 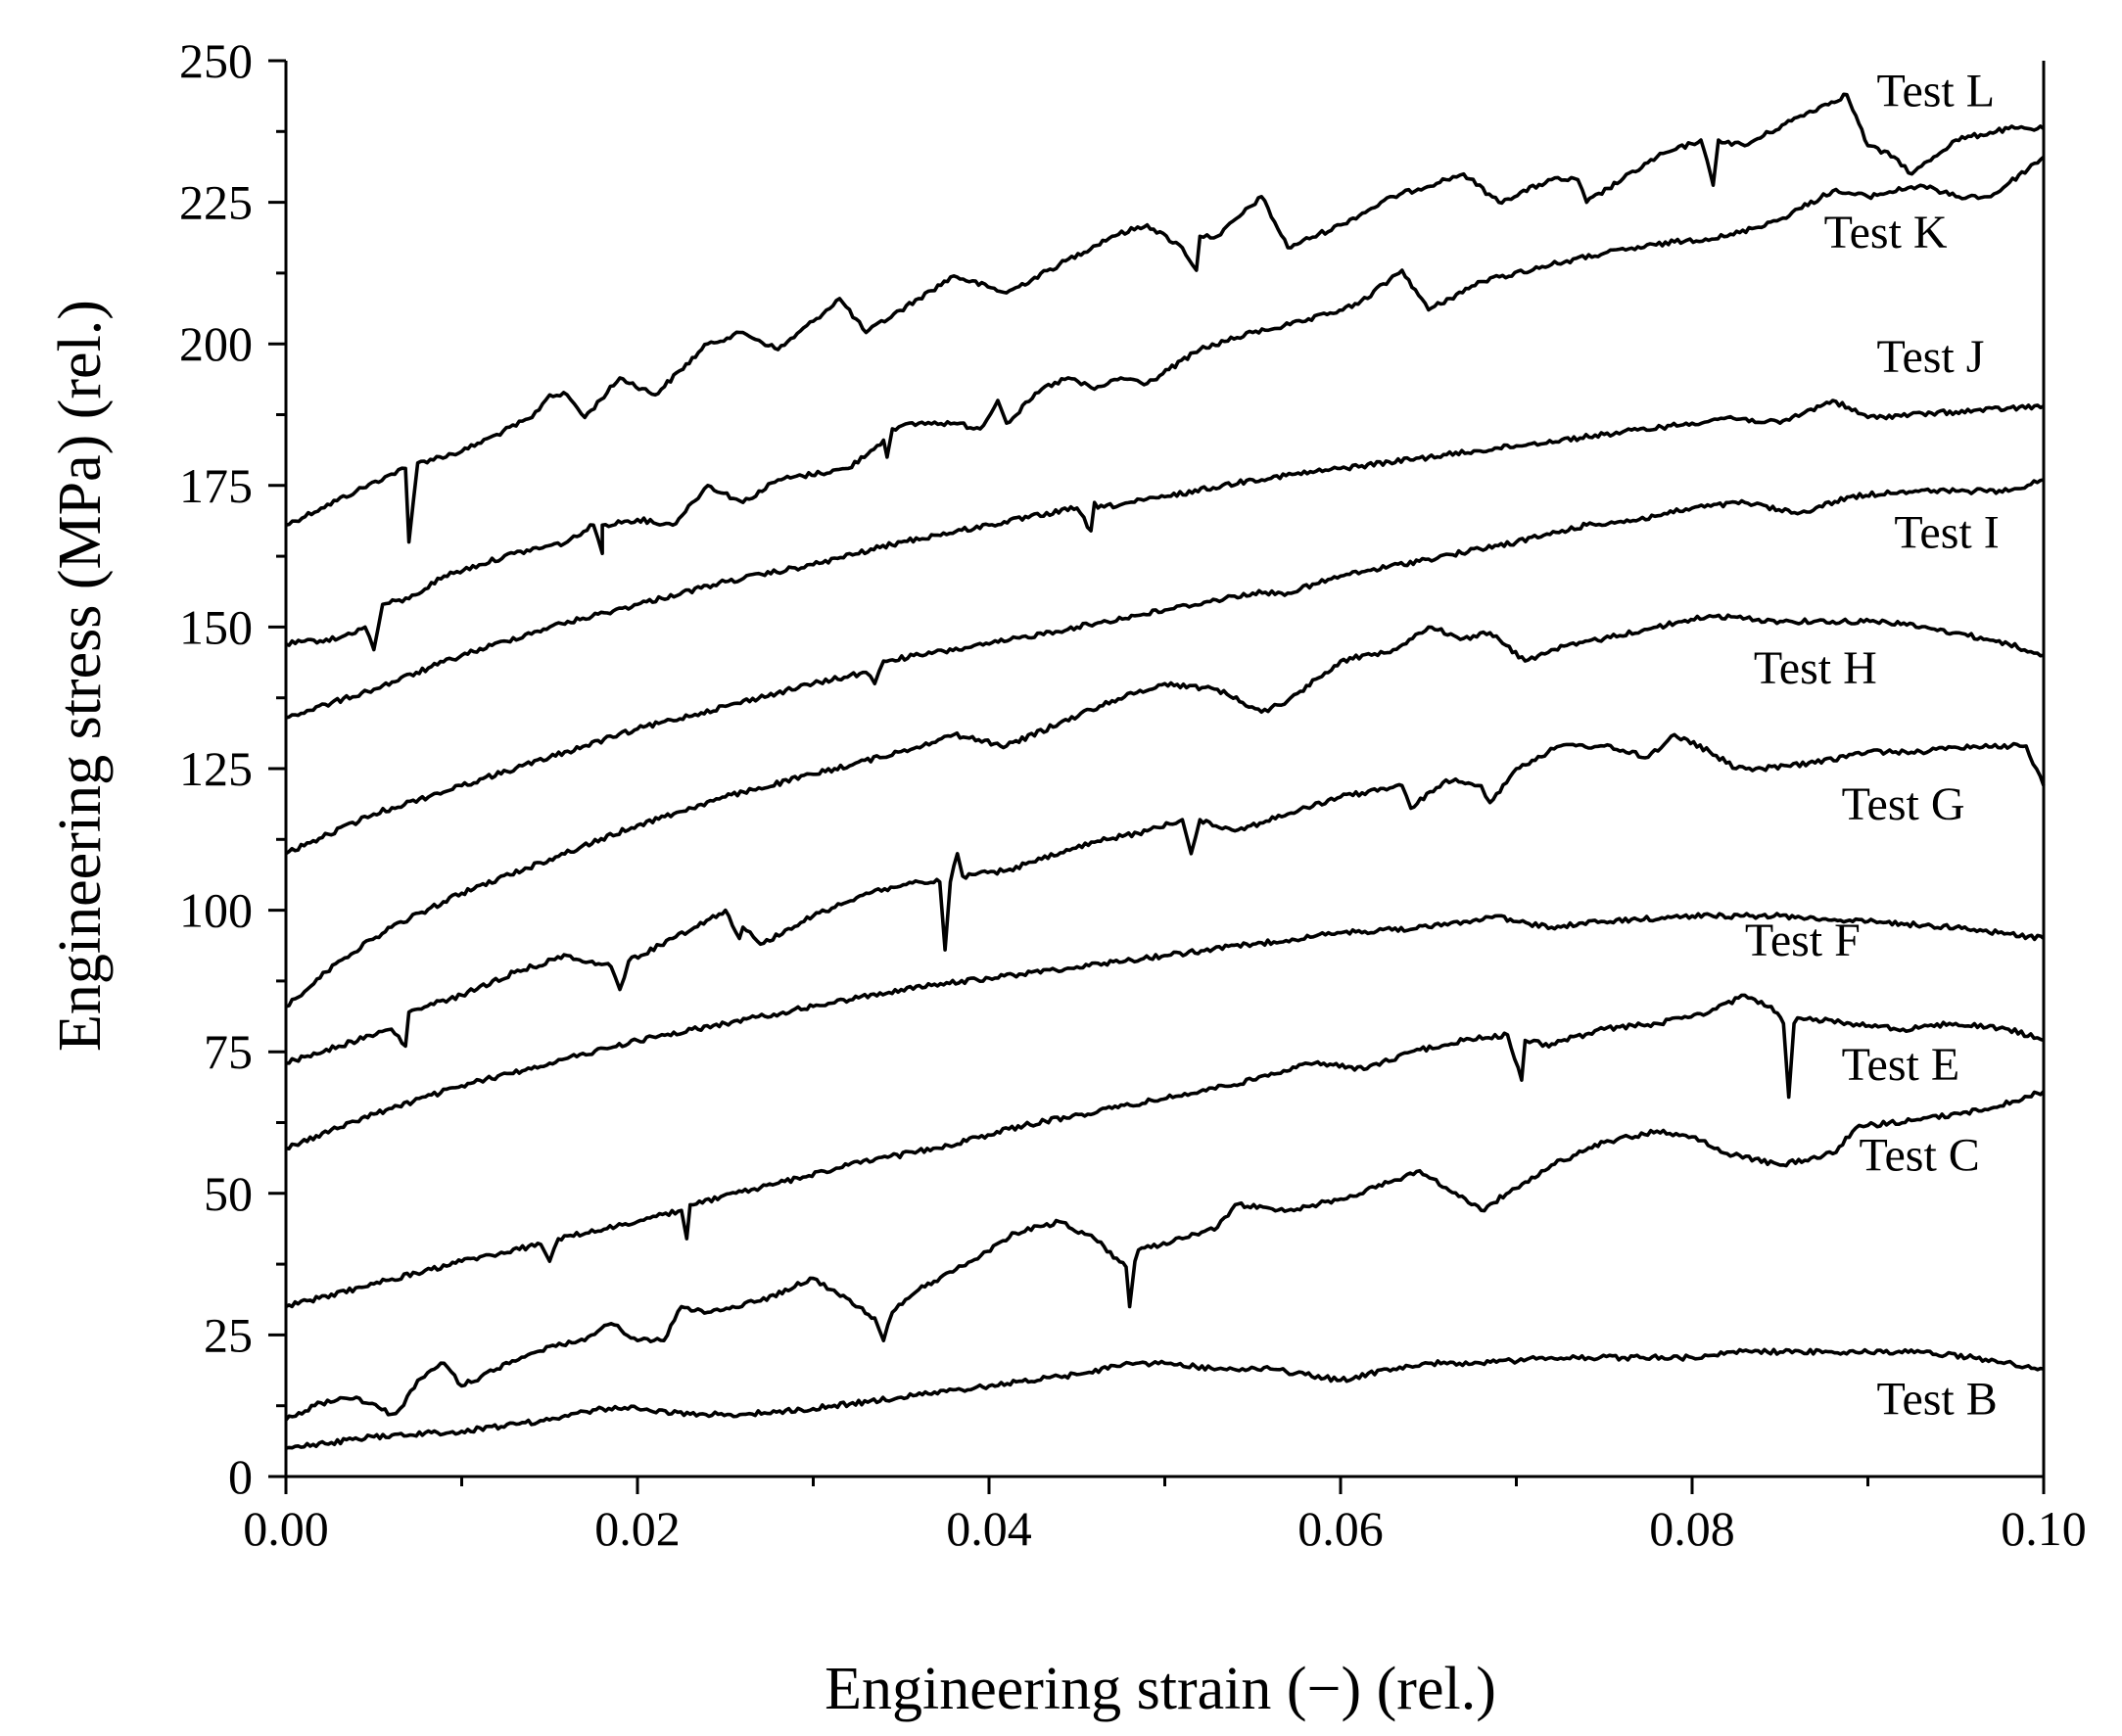 I want to click on series-label-test-g: Test G, so click(x=1904, y=804).